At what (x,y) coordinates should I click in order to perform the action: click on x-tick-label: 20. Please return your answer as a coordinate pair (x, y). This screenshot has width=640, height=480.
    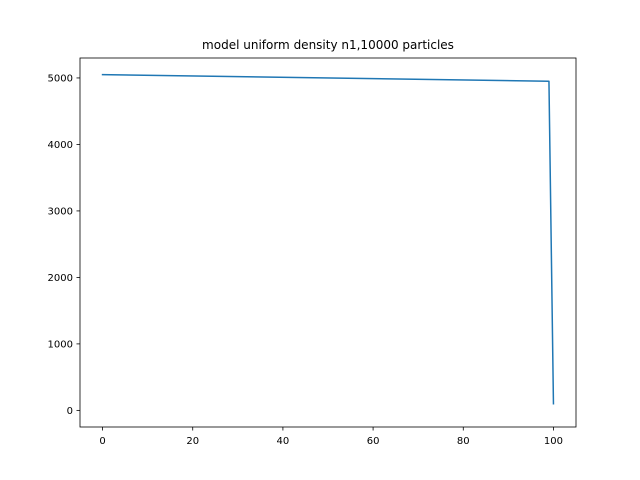
    Looking at the image, I should click on (192, 441).